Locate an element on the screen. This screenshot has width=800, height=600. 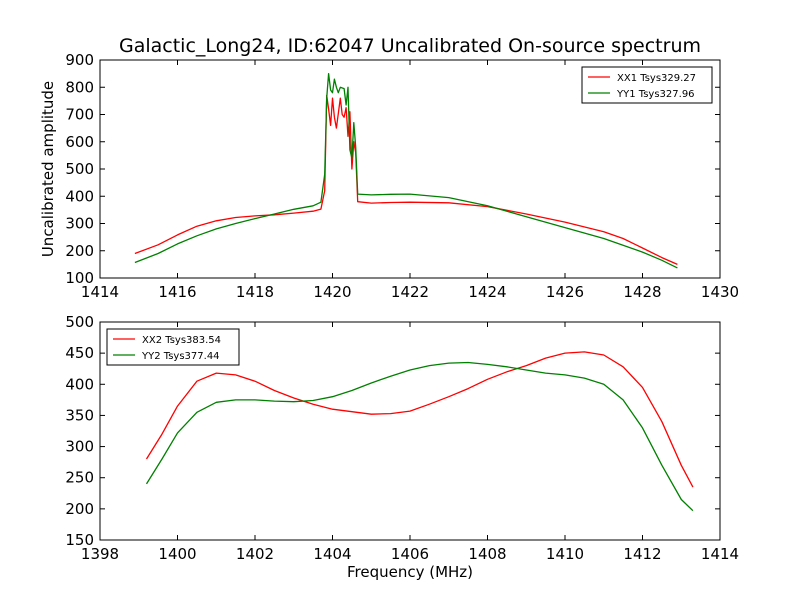
x-tick-label: 1418 is located at coordinates (255, 292).